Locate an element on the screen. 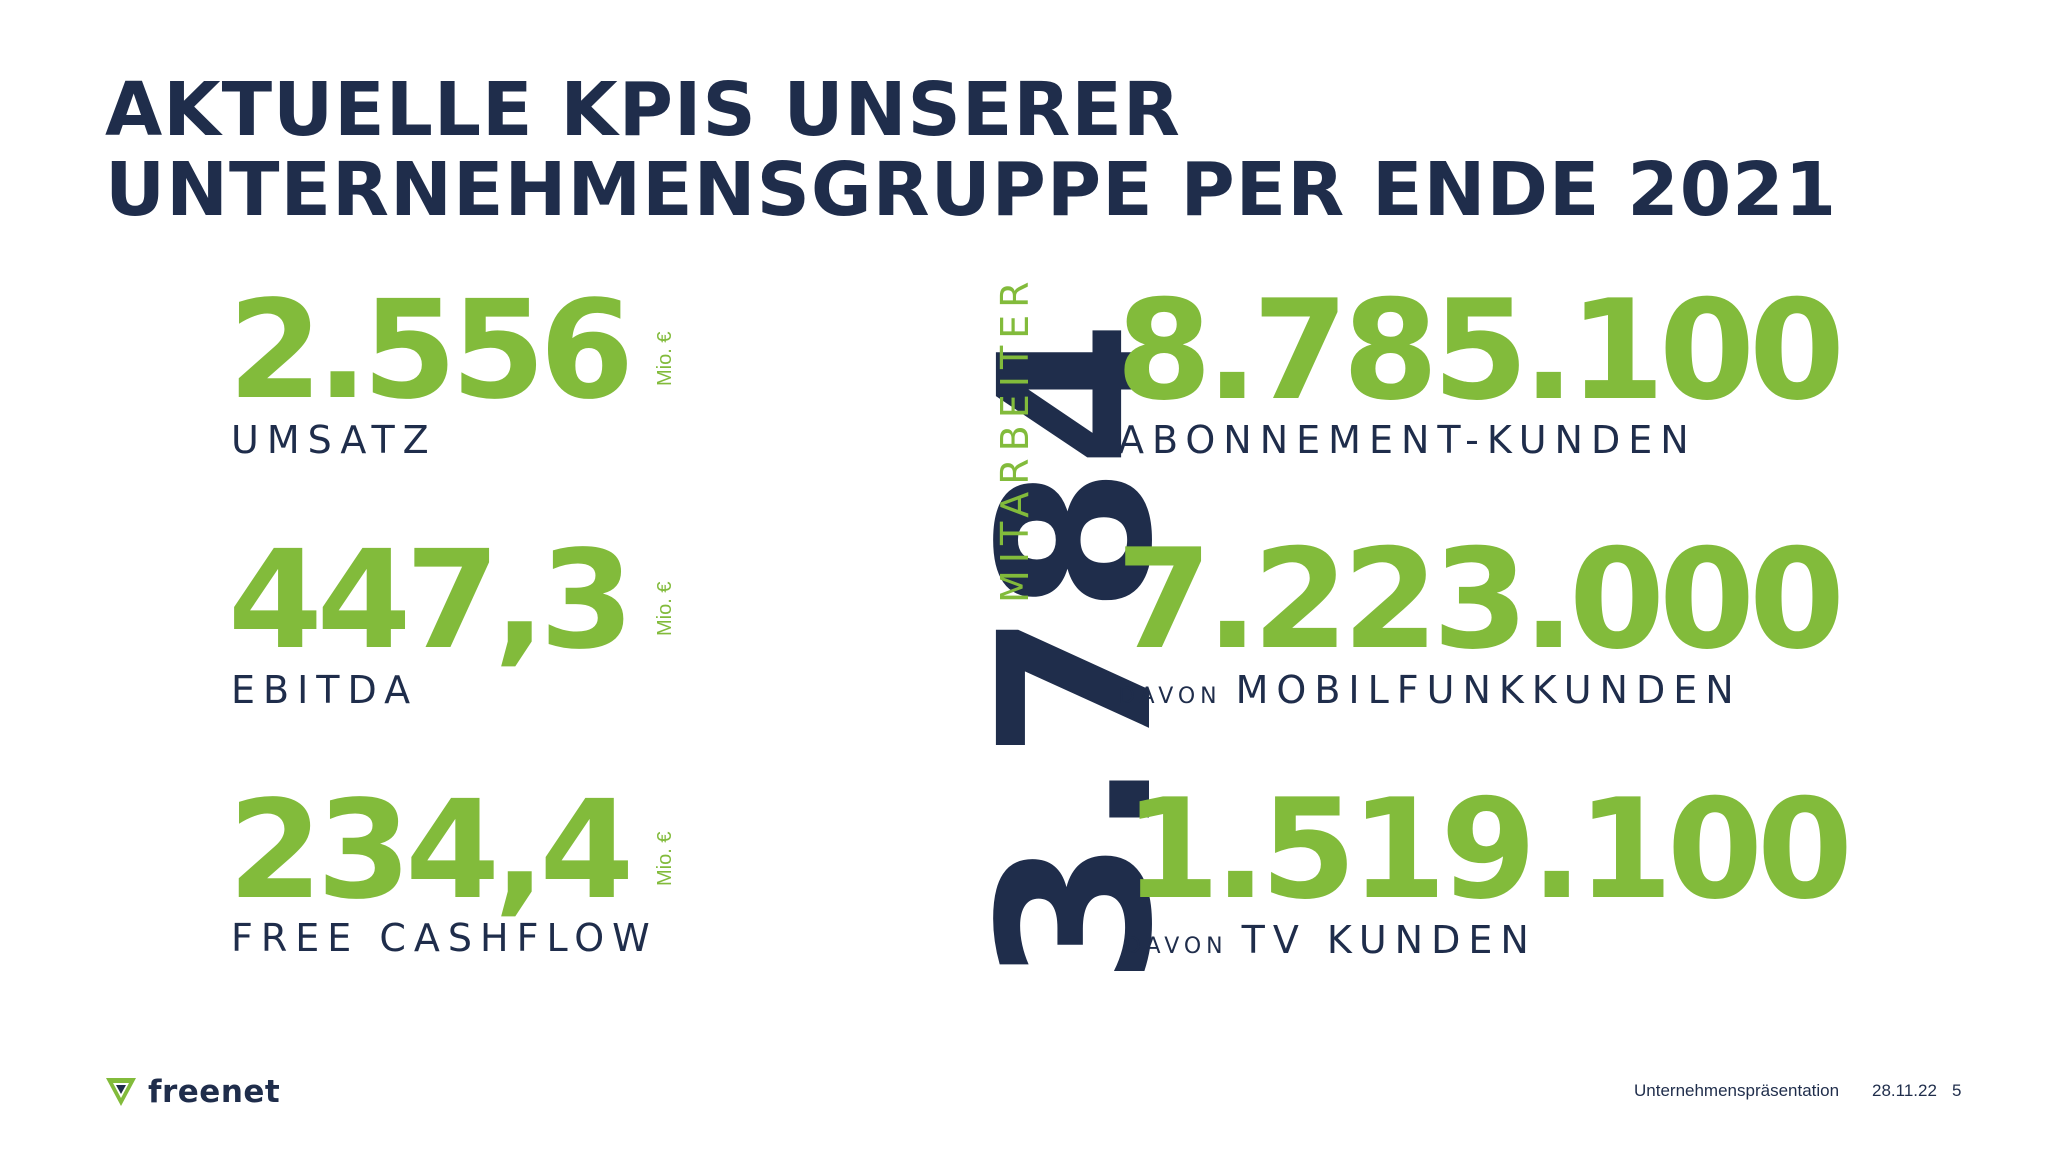 The image size is (2048, 1152). kpi-mobilfunk-label: DAVON MOBILFUNKKUNDEN is located at coordinates (1430, 690).